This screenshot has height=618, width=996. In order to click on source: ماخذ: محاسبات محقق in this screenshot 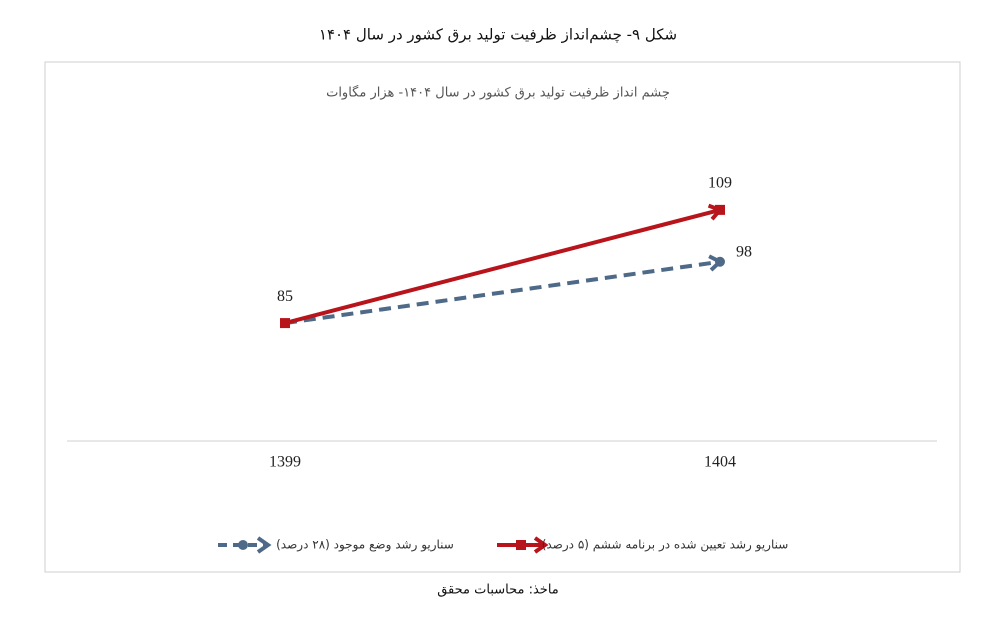, I will do `click(498, 590)`.